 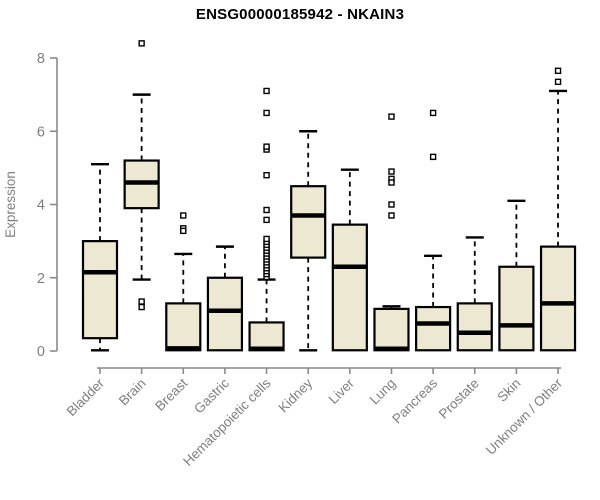 I want to click on y-tick-label: 8, so click(x=41, y=59).